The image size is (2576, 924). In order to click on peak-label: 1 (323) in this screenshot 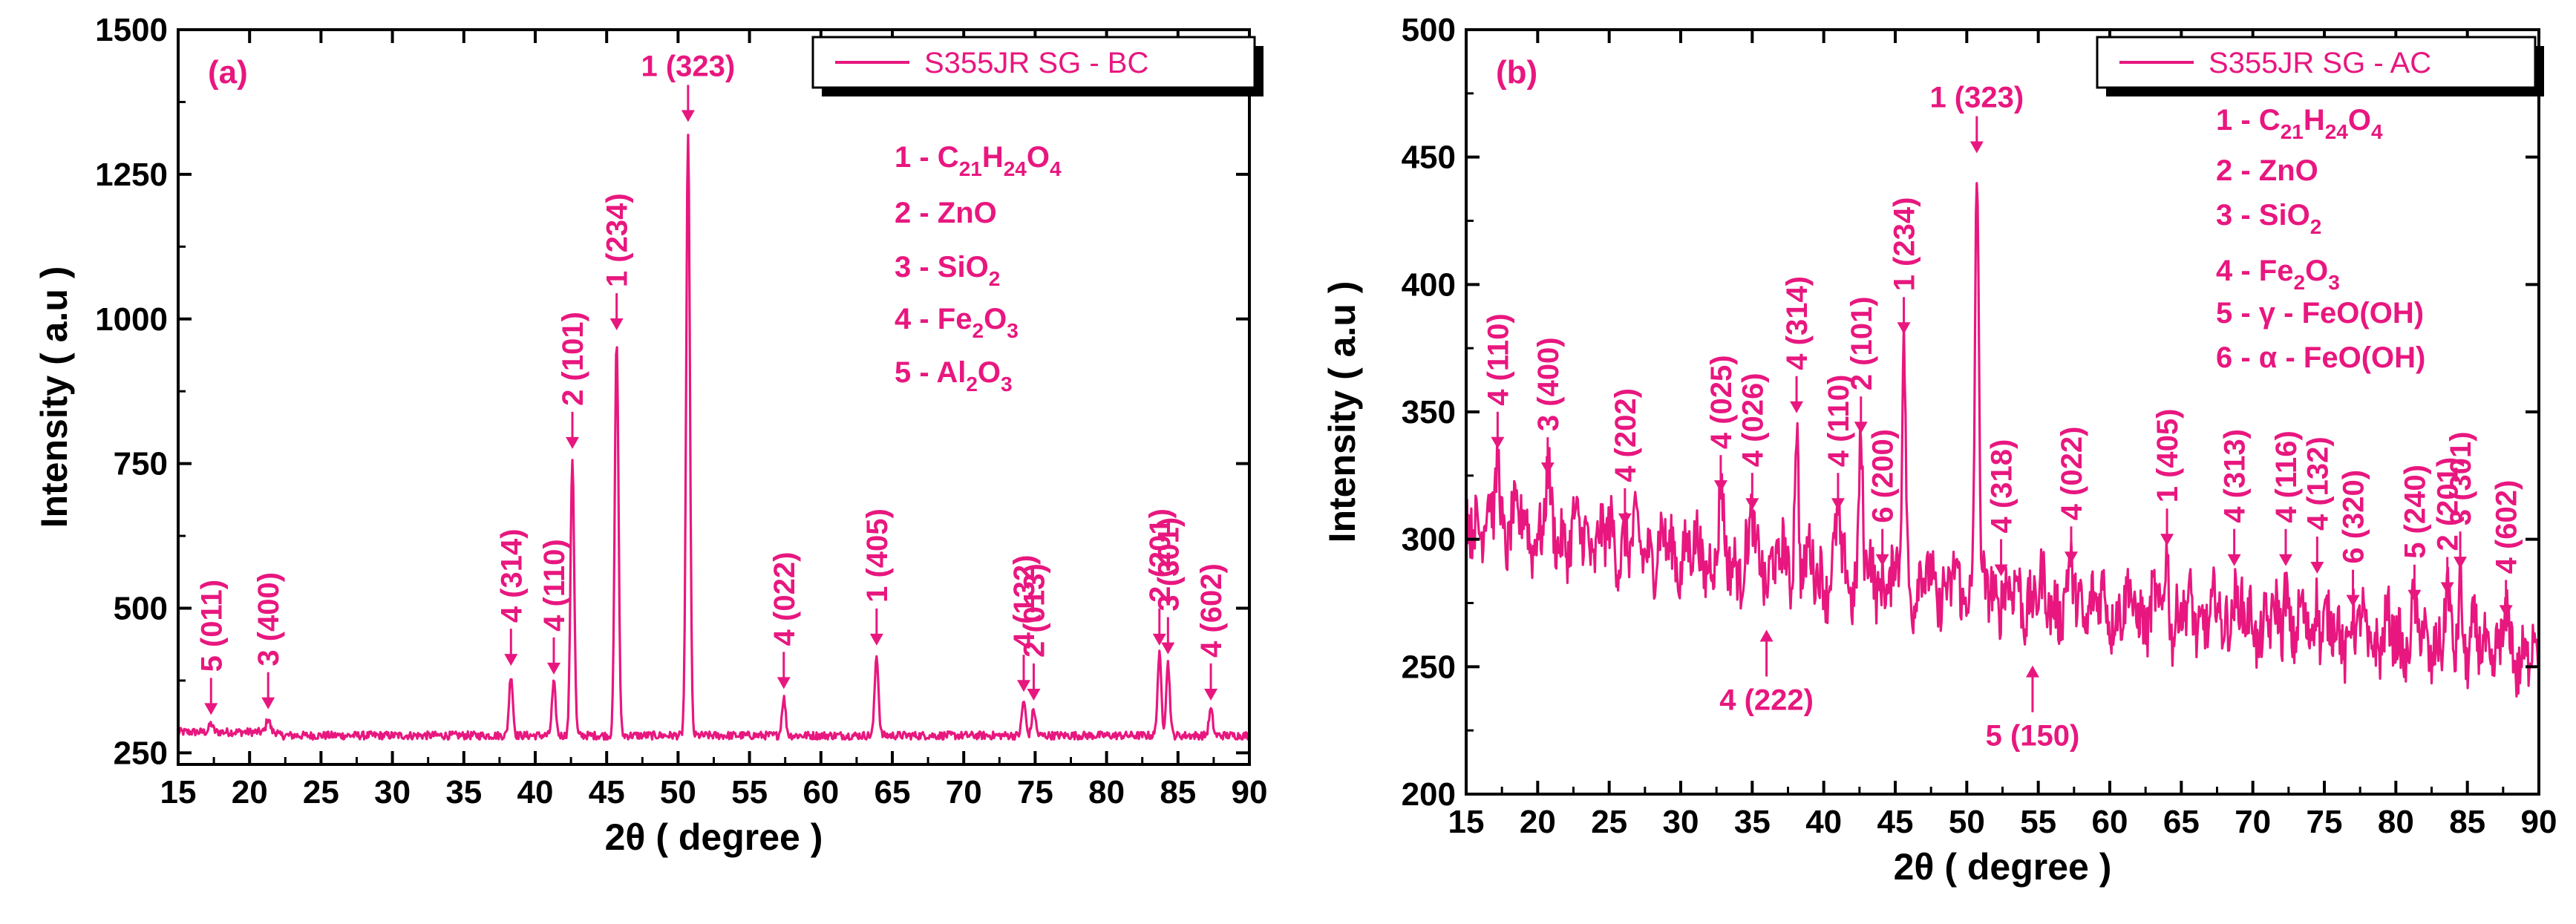, I will do `click(688, 66)`.